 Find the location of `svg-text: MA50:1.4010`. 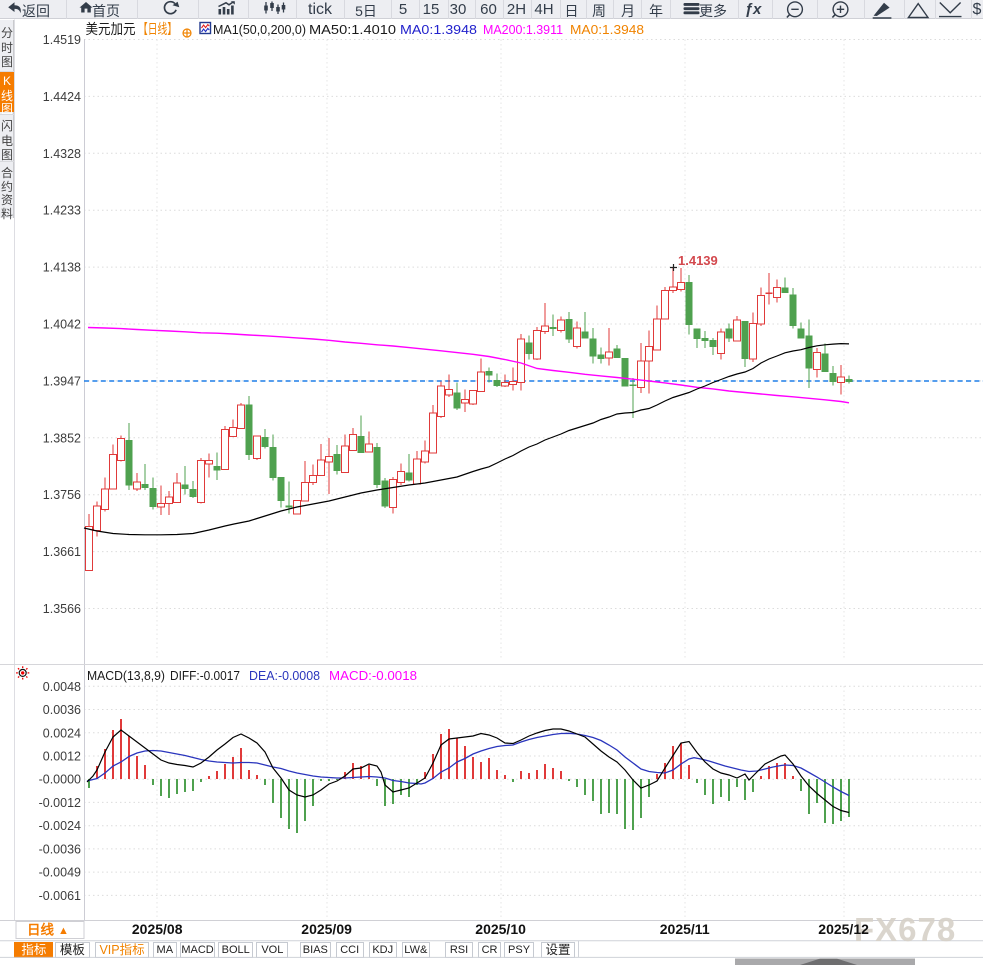

svg-text: MA50:1.4010 is located at coordinates (352, 29).